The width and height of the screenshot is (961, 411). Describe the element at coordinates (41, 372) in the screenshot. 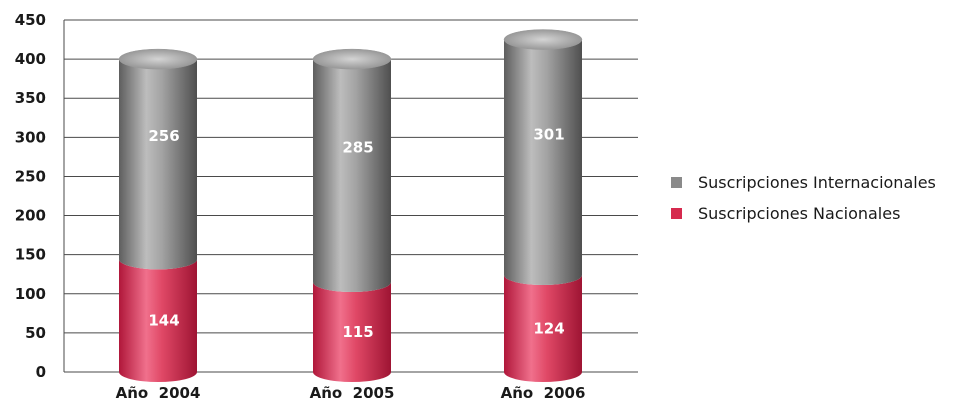

I see `y-tick-label: 0` at that location.